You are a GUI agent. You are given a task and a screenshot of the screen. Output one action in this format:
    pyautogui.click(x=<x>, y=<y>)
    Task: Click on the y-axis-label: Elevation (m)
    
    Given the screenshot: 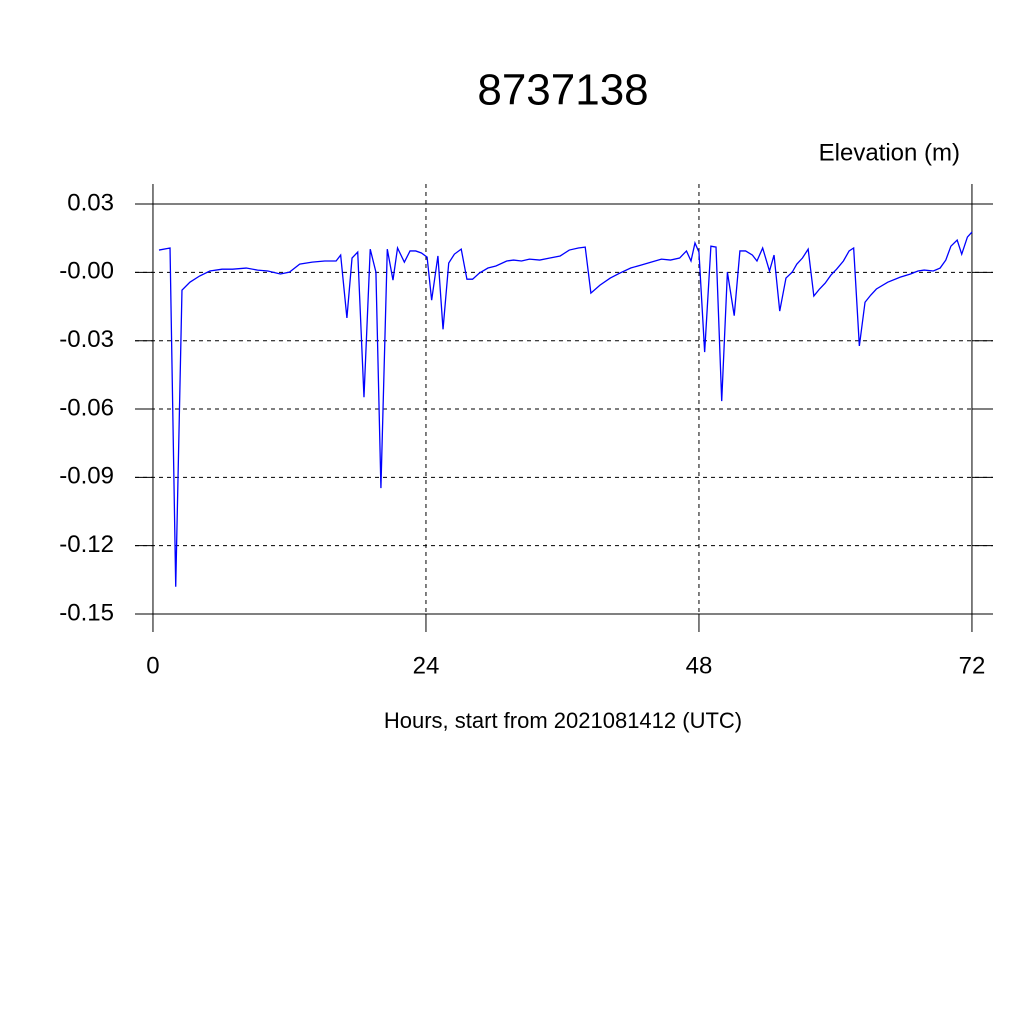 What is the action you would take?
    pyautogui.click(x=889, y=152)
    